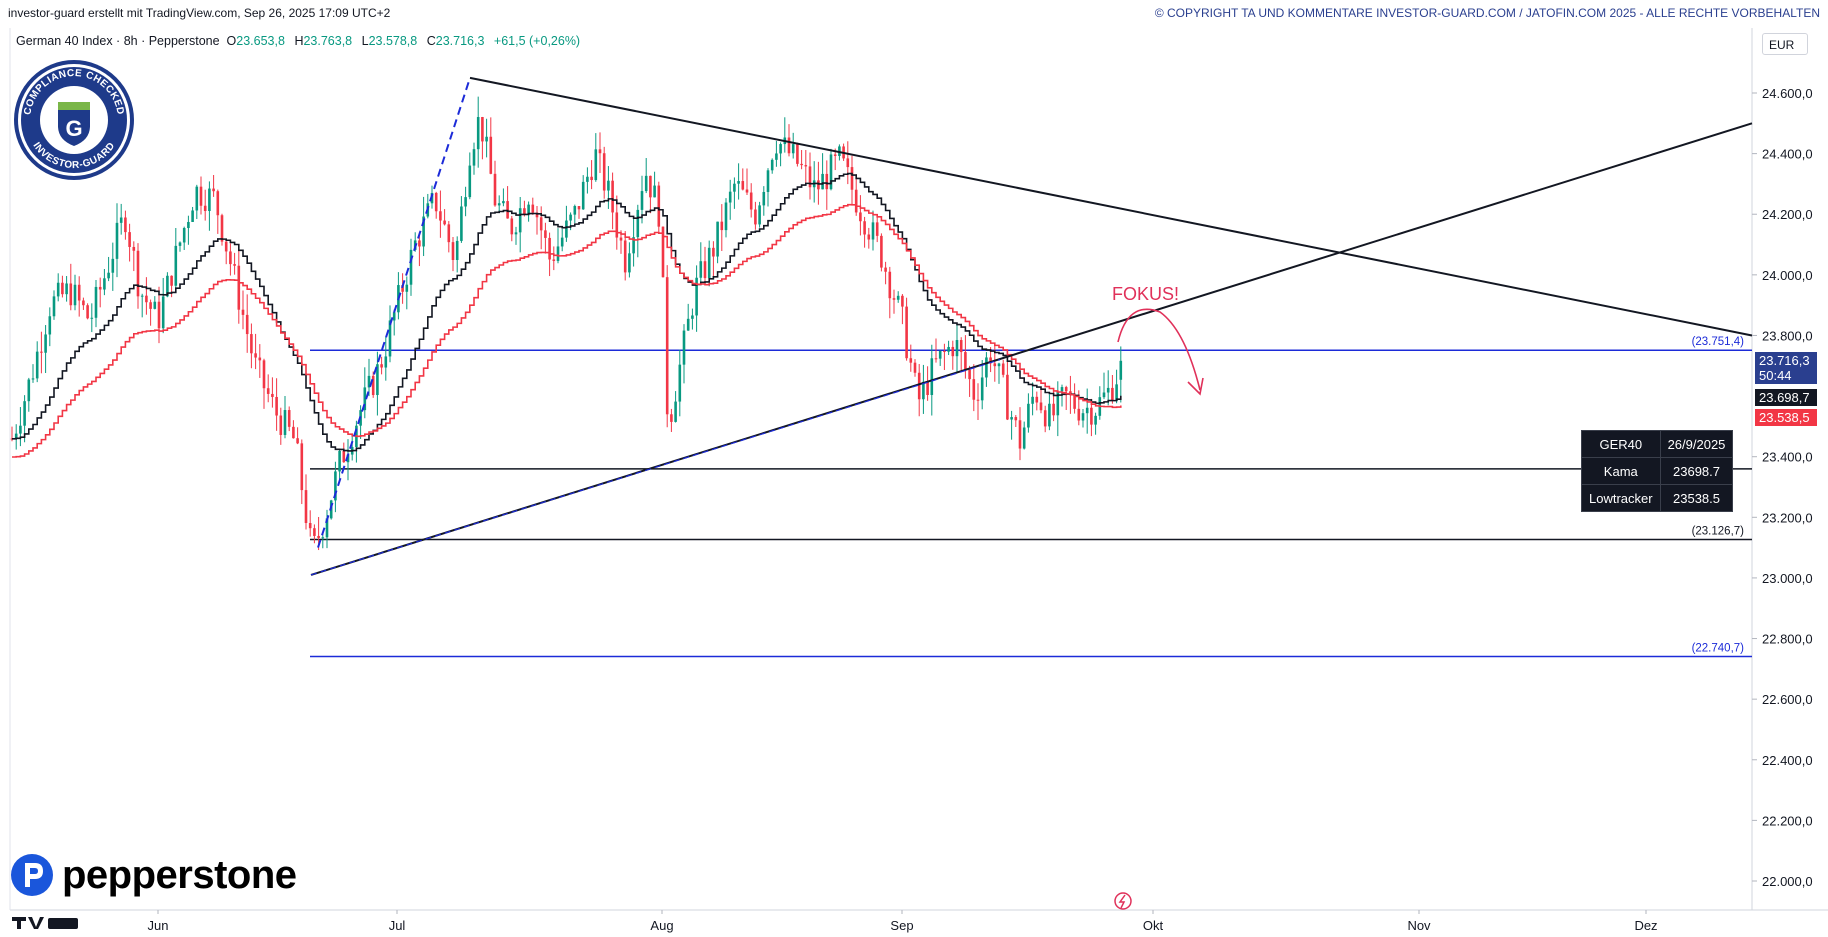 The height and width of the screenshot is (937, 1828). What do you see at coordinates (1621, 471) in the screenshot?
I see `table-cell: Kama` at bounding box center [1621, 471].